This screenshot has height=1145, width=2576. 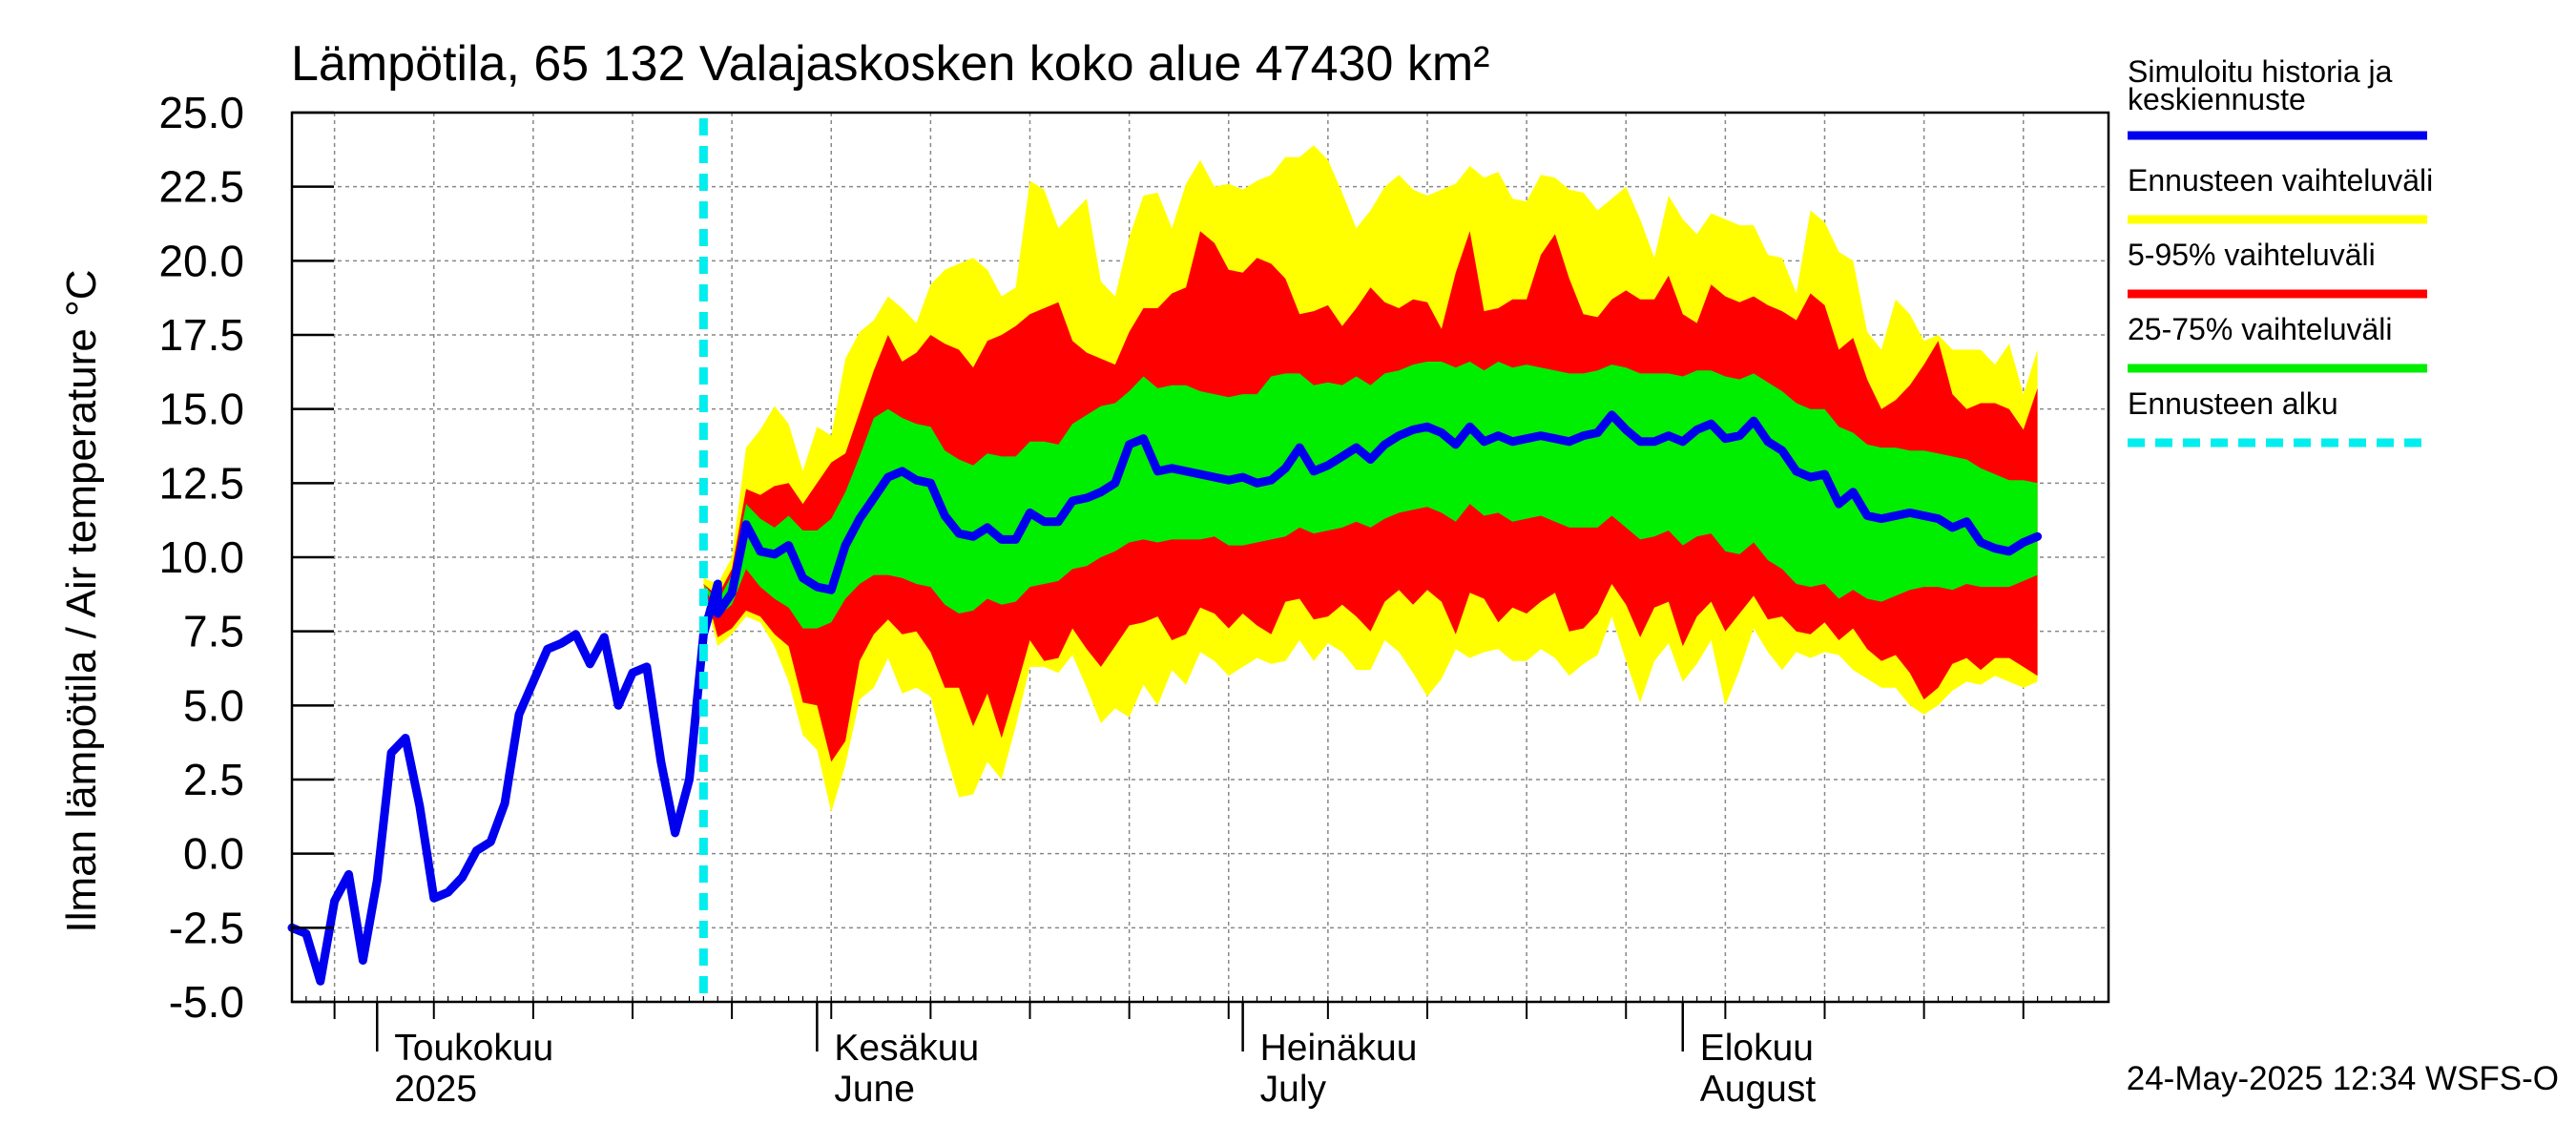 What do you see at coordinates (2260, 329) in the screenshot?
I see `legend-label: 25-75% vaihteluväli` at bounding box center [2260, 329].